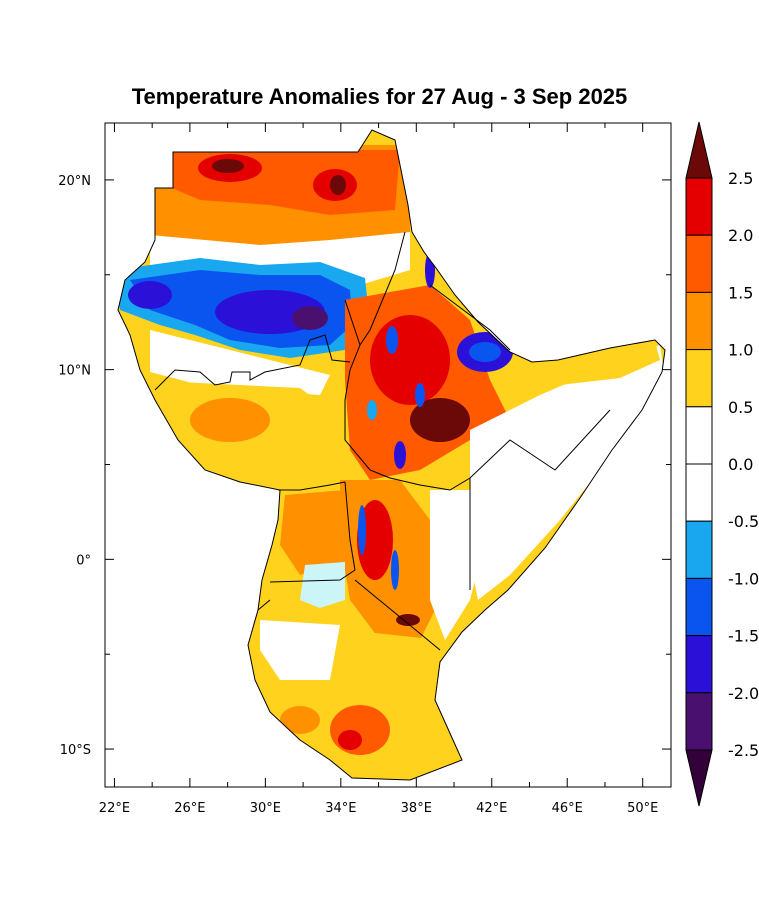 This screenshot has width=759, height=911. Describe the element at coordinates (74, 181) in the screenshot. I see `lat-tick-label: 20°N` at that location.